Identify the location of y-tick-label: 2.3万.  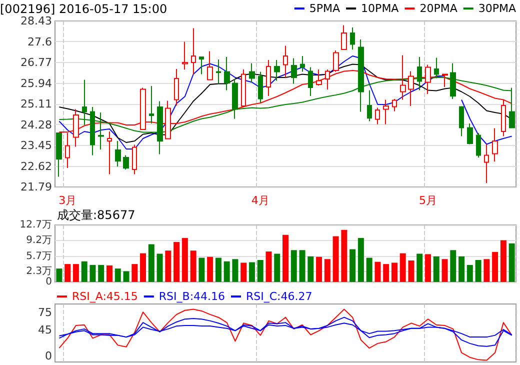
(39, 272).